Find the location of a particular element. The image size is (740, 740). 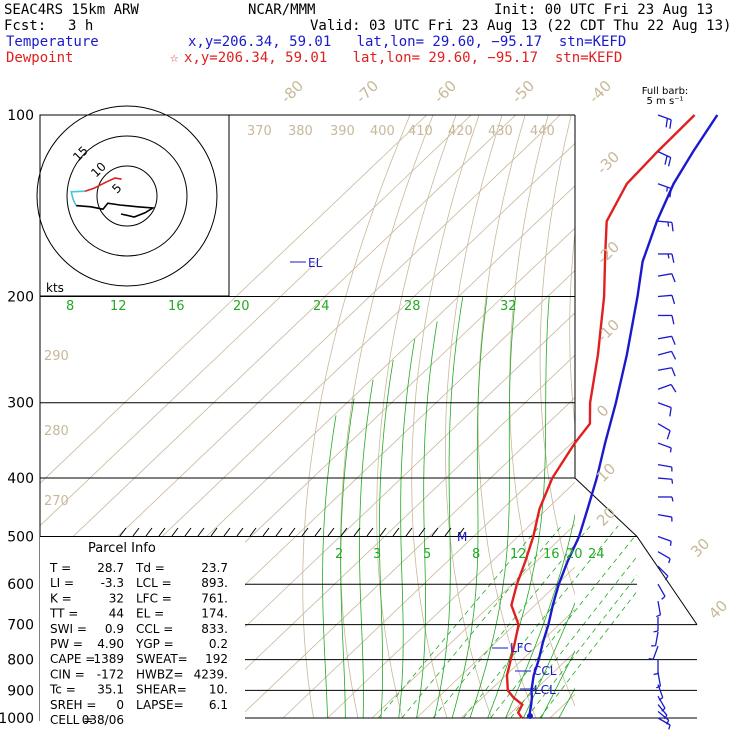

parcel-value: 761. is located at coordinates (214, 598).